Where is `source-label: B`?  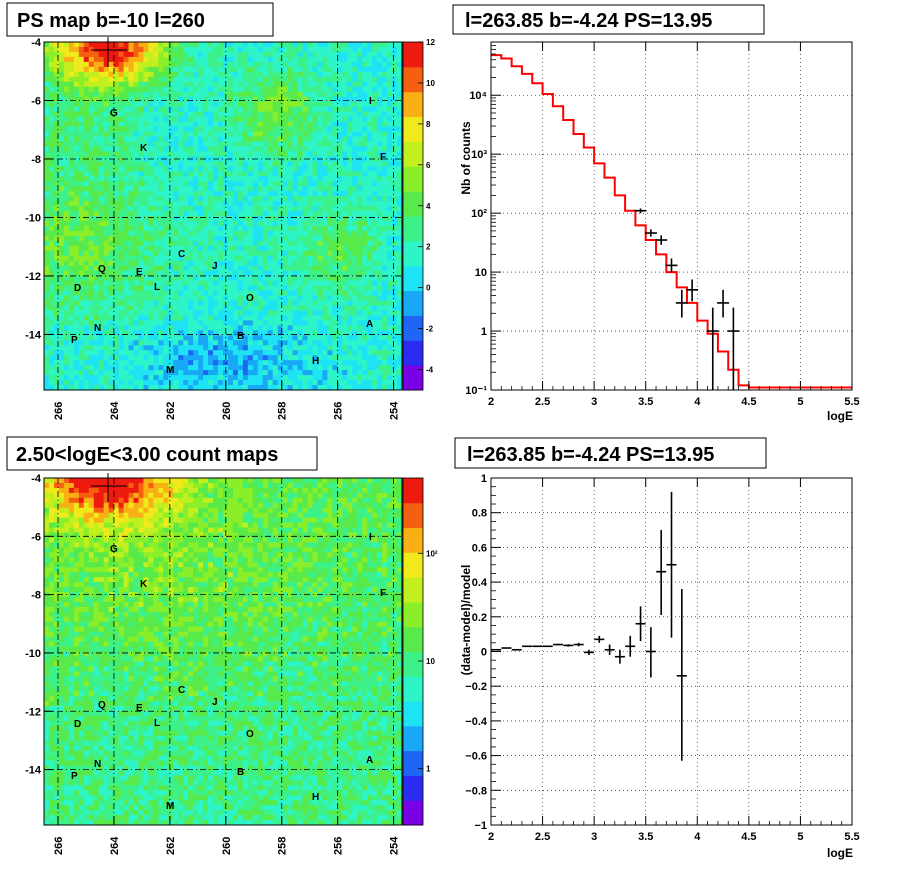
source-label: B is located at coordinates (240, 772).